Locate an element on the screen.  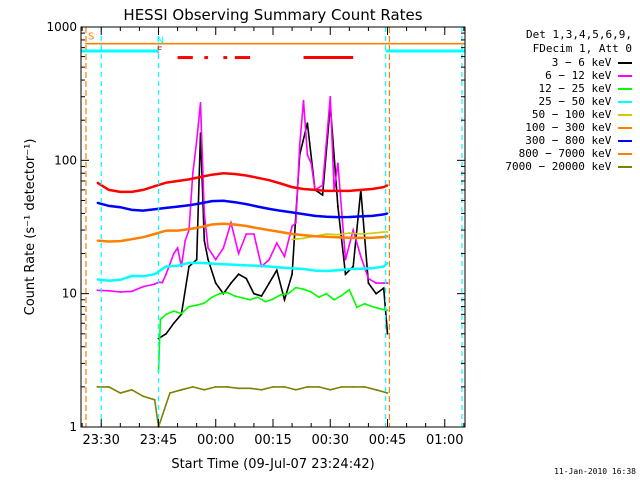
legend-header: FDecim 1, Att 0 is located at coordinates (582, 48).